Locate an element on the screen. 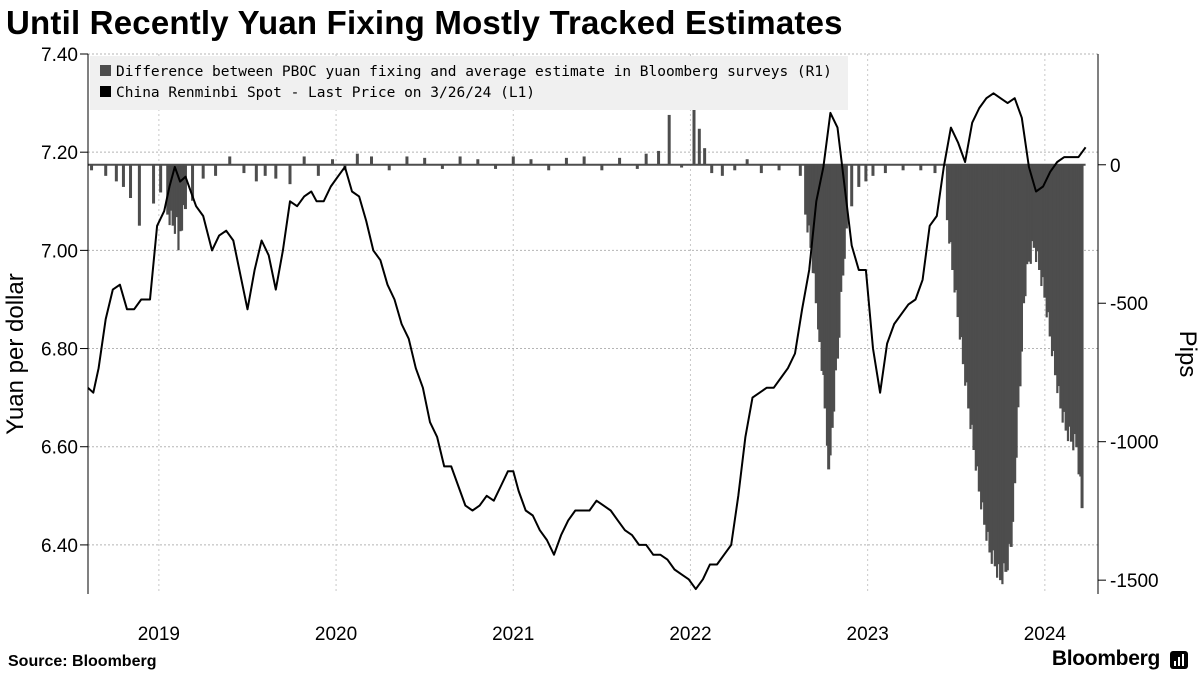 The height and width of the screenshot is (675, 1200). right-tick-label: -500 is located at coordinates (1129, 304).